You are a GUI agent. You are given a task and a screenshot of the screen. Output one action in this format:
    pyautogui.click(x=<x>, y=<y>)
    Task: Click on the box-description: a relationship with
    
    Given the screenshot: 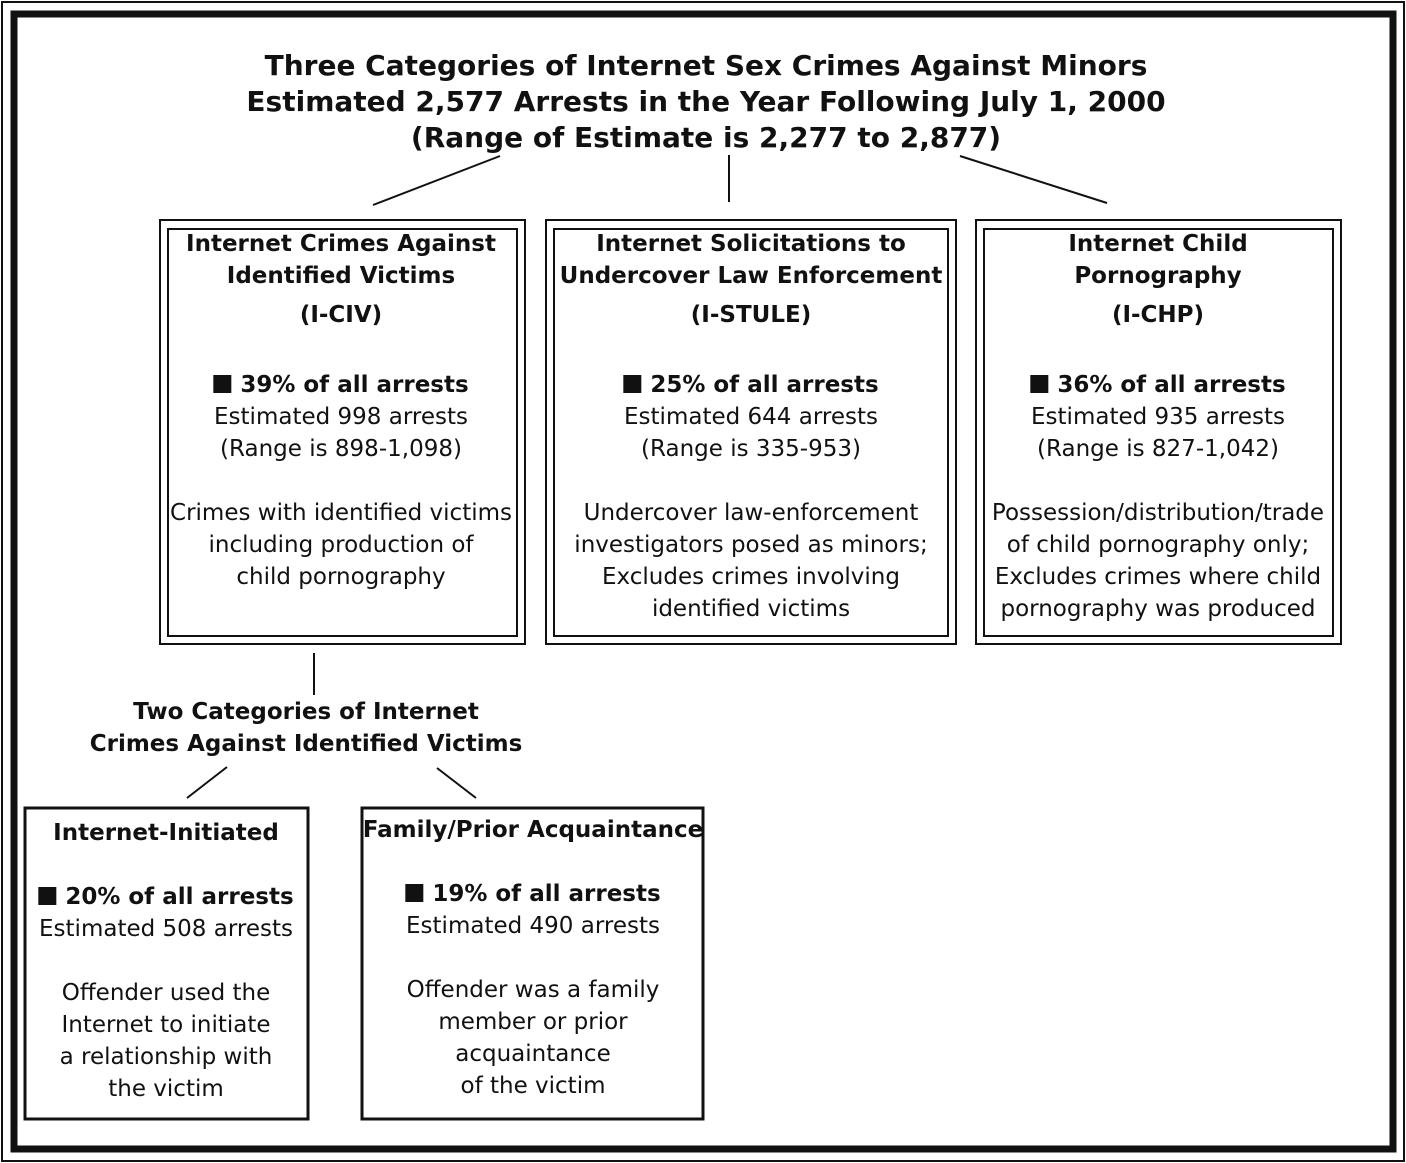 What is the action you would take?
    pyautogui.click(x=166, y=1057)
    